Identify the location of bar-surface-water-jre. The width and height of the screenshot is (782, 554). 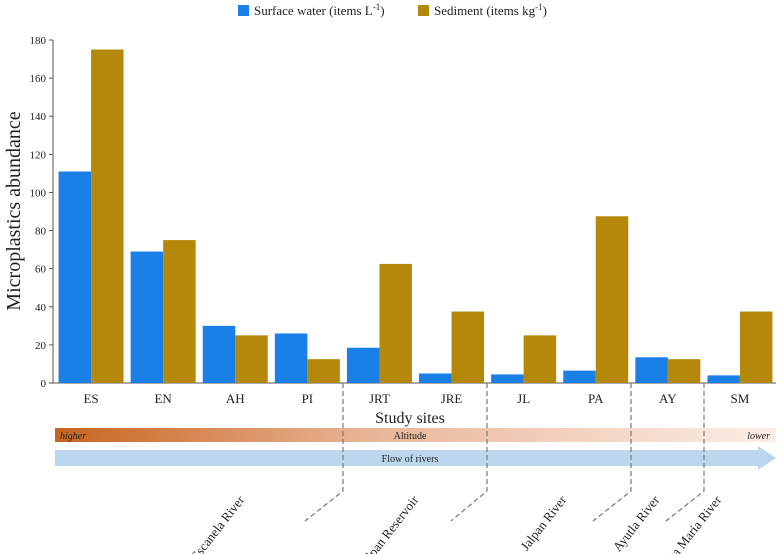
(435, 378).